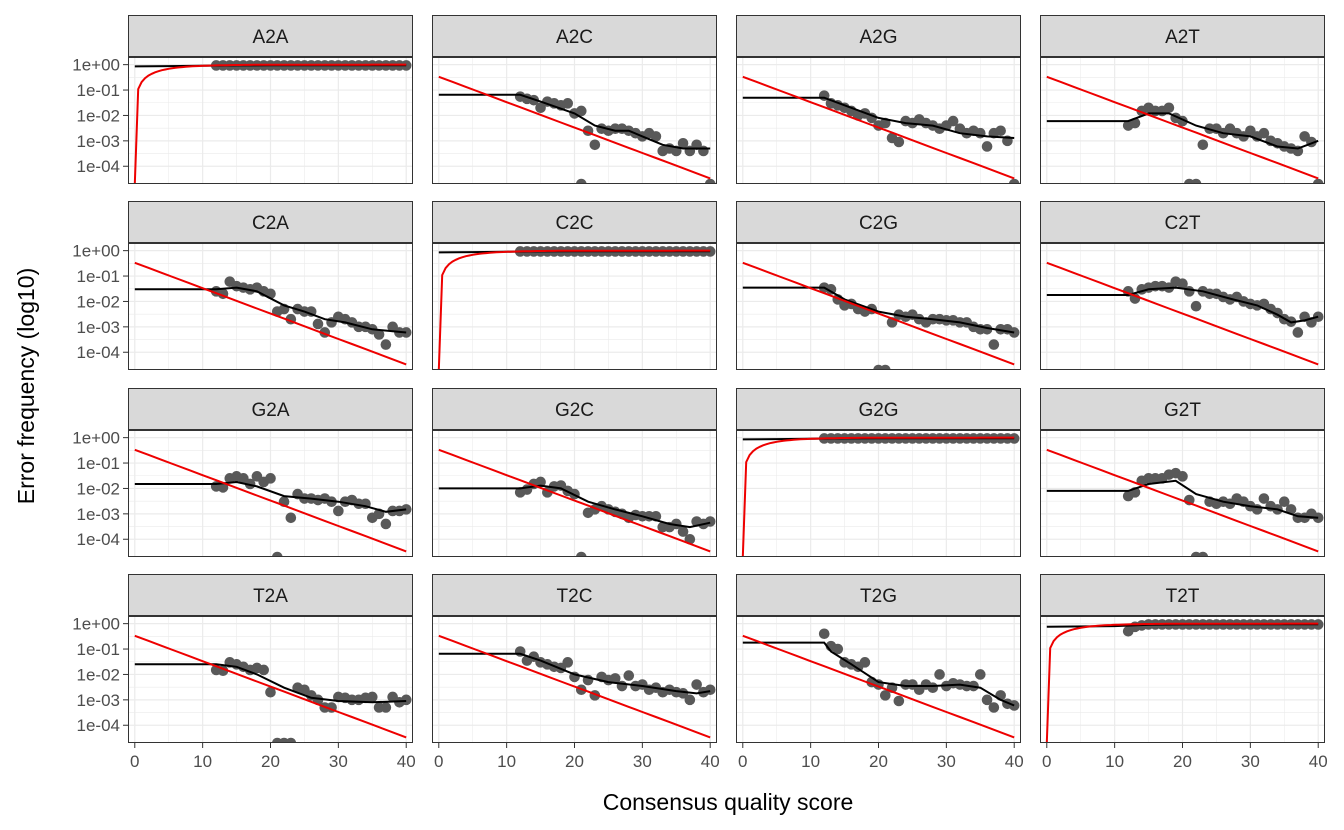 This screenshot has width=1344, height=830. What do you see at coordinates (1114, 761) in the screenshot?
I see `x-tick-label: 10` at bounding box center [1114, 761].